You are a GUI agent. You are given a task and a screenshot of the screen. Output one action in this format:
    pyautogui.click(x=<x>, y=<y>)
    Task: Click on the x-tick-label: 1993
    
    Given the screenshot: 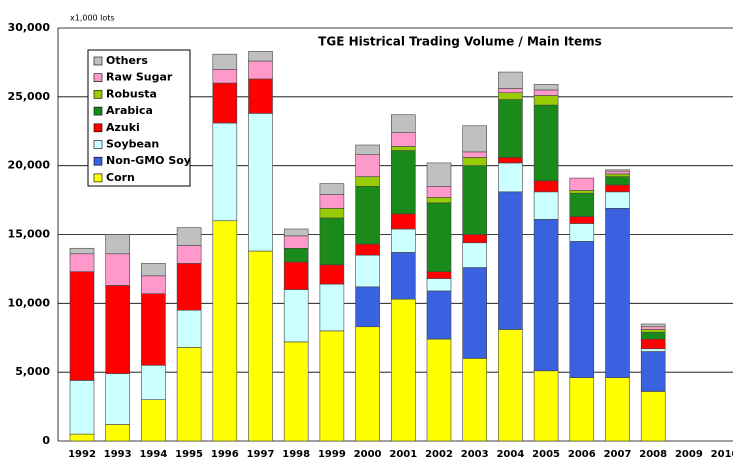 What is the action you would take?
    pyautogui.click(x=118, y=454)
    